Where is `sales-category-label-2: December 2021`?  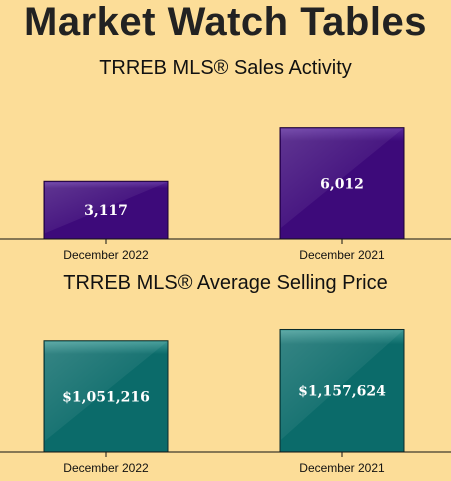 sales-category-label-2: December 2021 is located at coordinates (342, 255).